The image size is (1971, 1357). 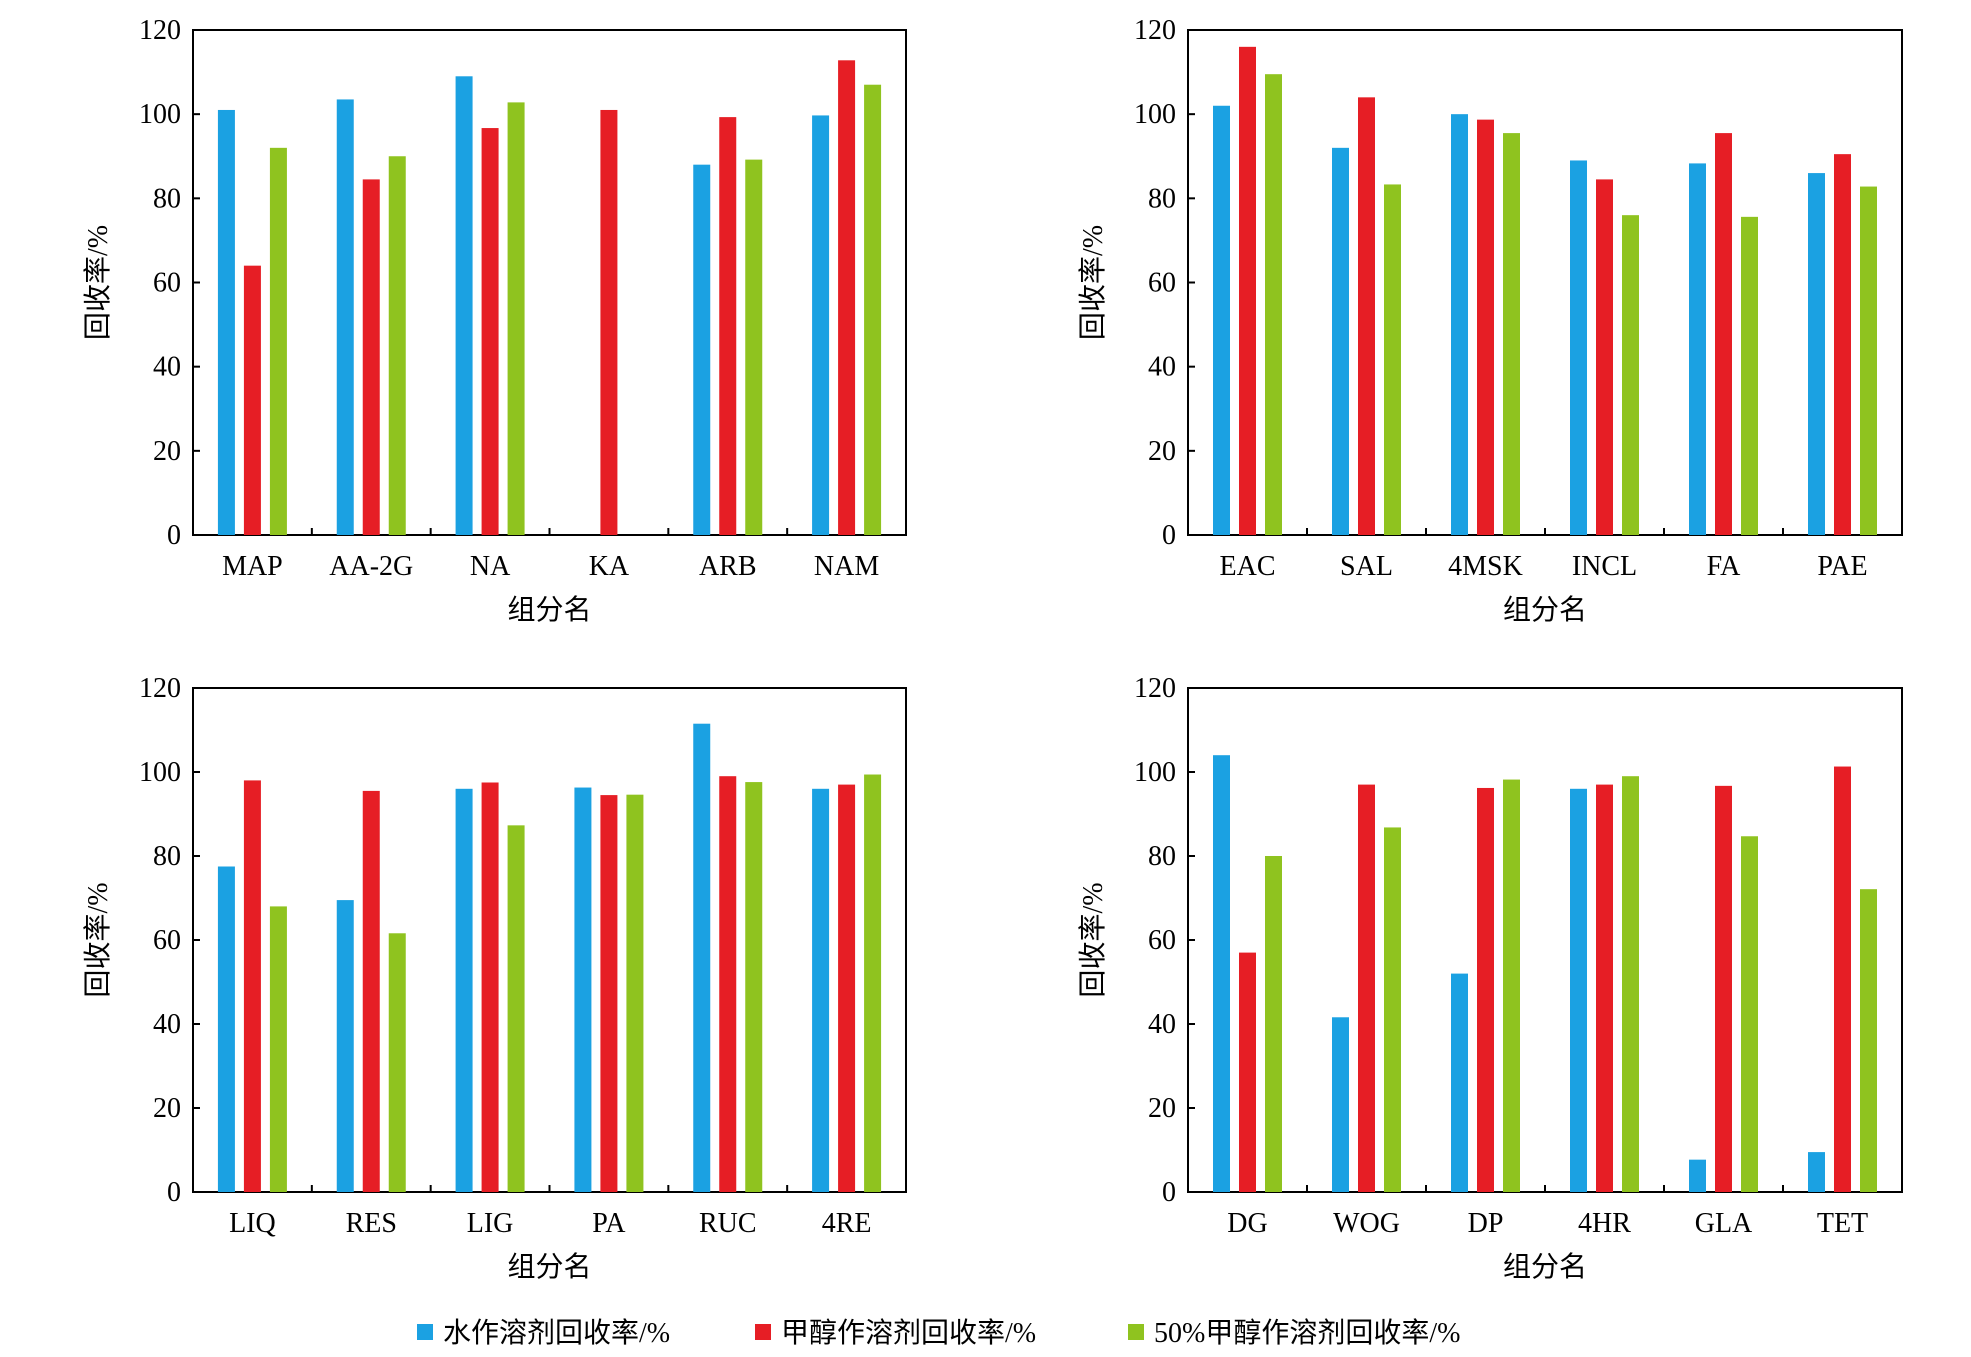 I want to click on x-category-label: PAE, so click(x=1842, y=566).